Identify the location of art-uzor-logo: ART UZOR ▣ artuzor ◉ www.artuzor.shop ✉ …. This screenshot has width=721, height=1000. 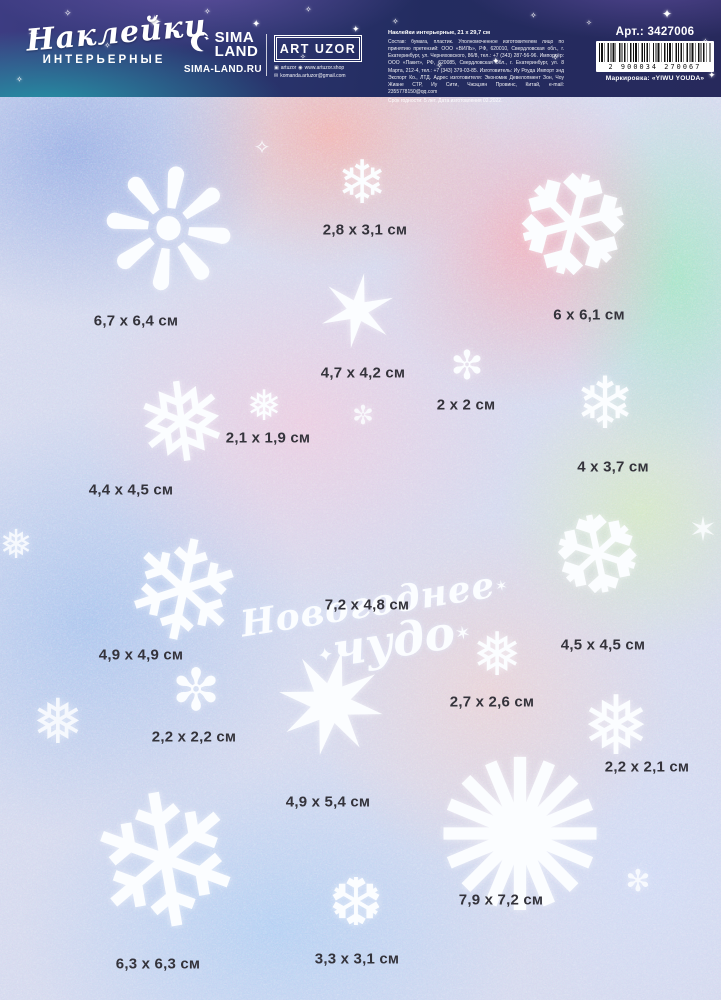
(318, 57).